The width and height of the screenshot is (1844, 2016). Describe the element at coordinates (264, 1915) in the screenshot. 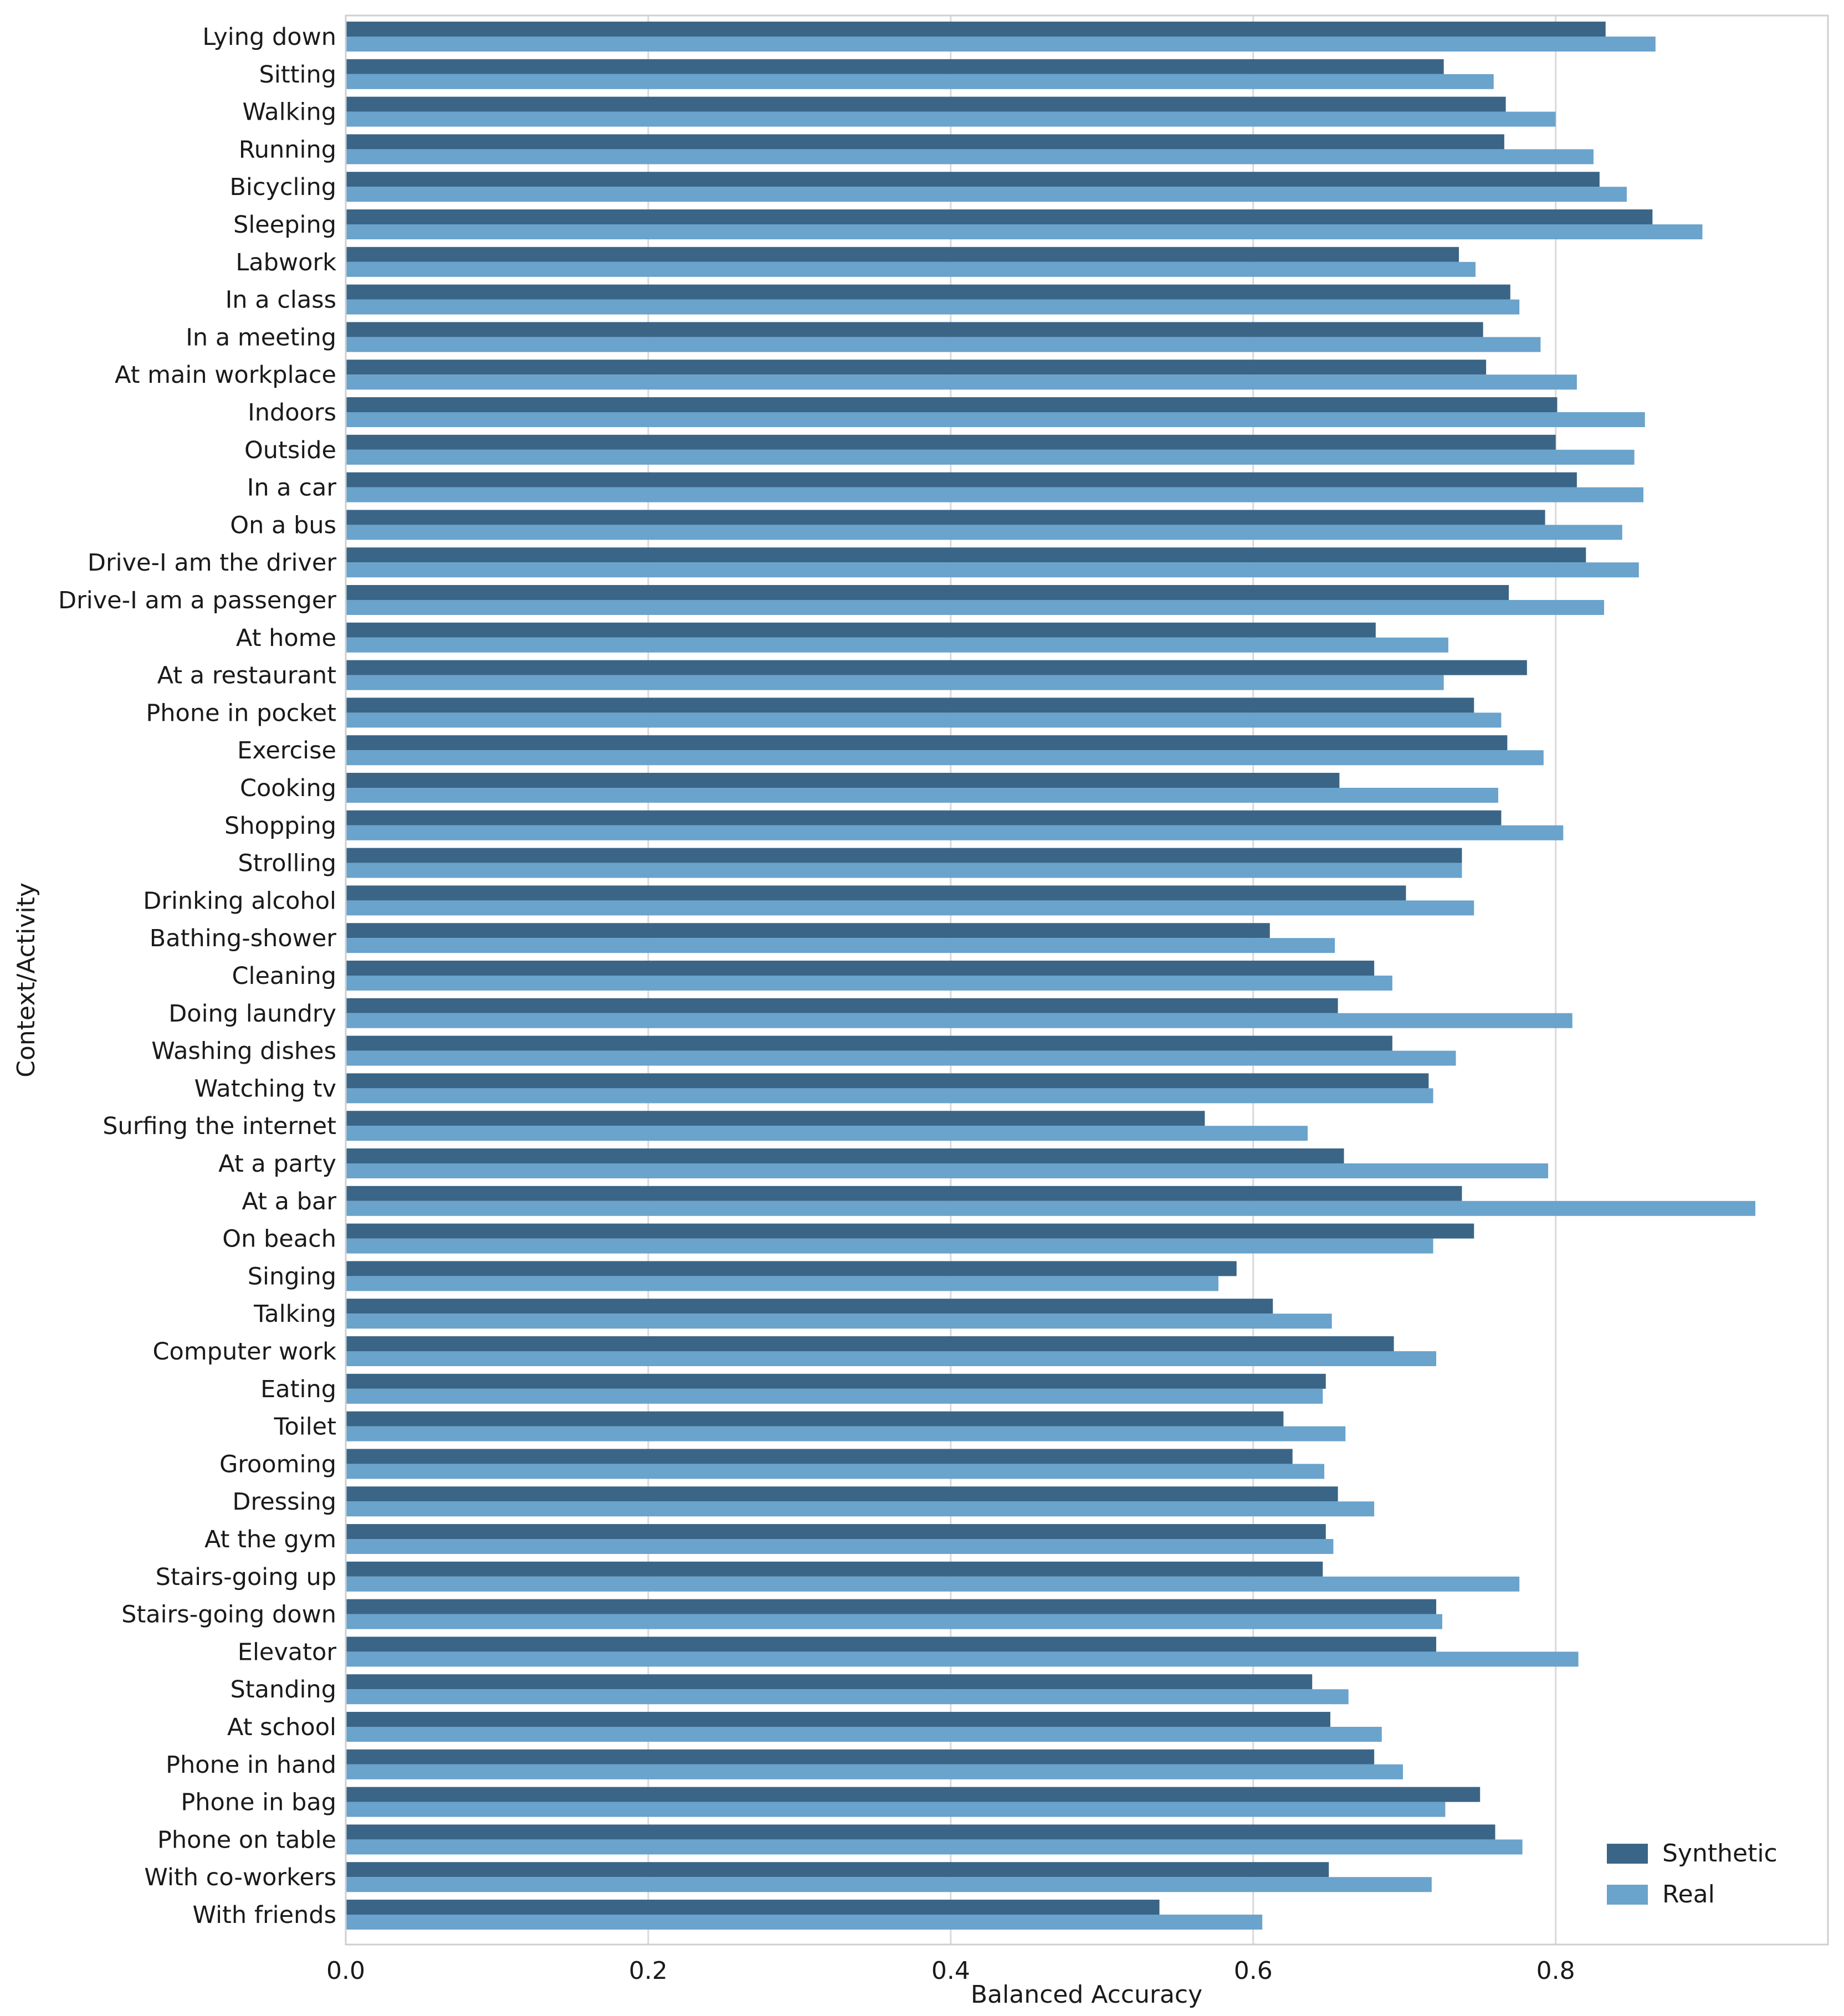

I see `category-label: With friends` at that location.